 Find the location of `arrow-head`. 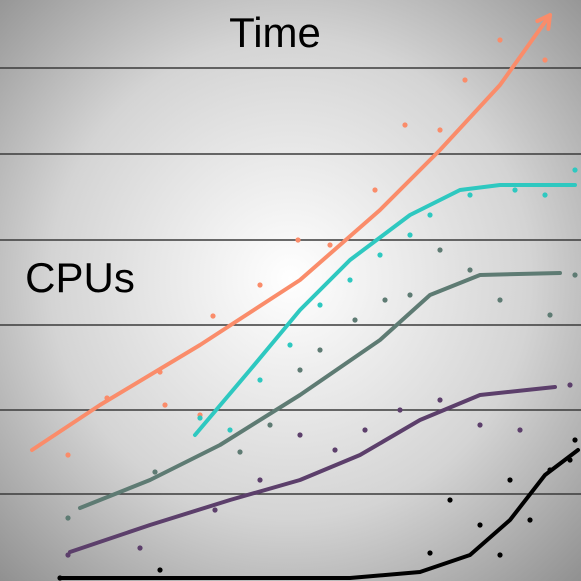

arrow-head is located at coordinates (543, 22).